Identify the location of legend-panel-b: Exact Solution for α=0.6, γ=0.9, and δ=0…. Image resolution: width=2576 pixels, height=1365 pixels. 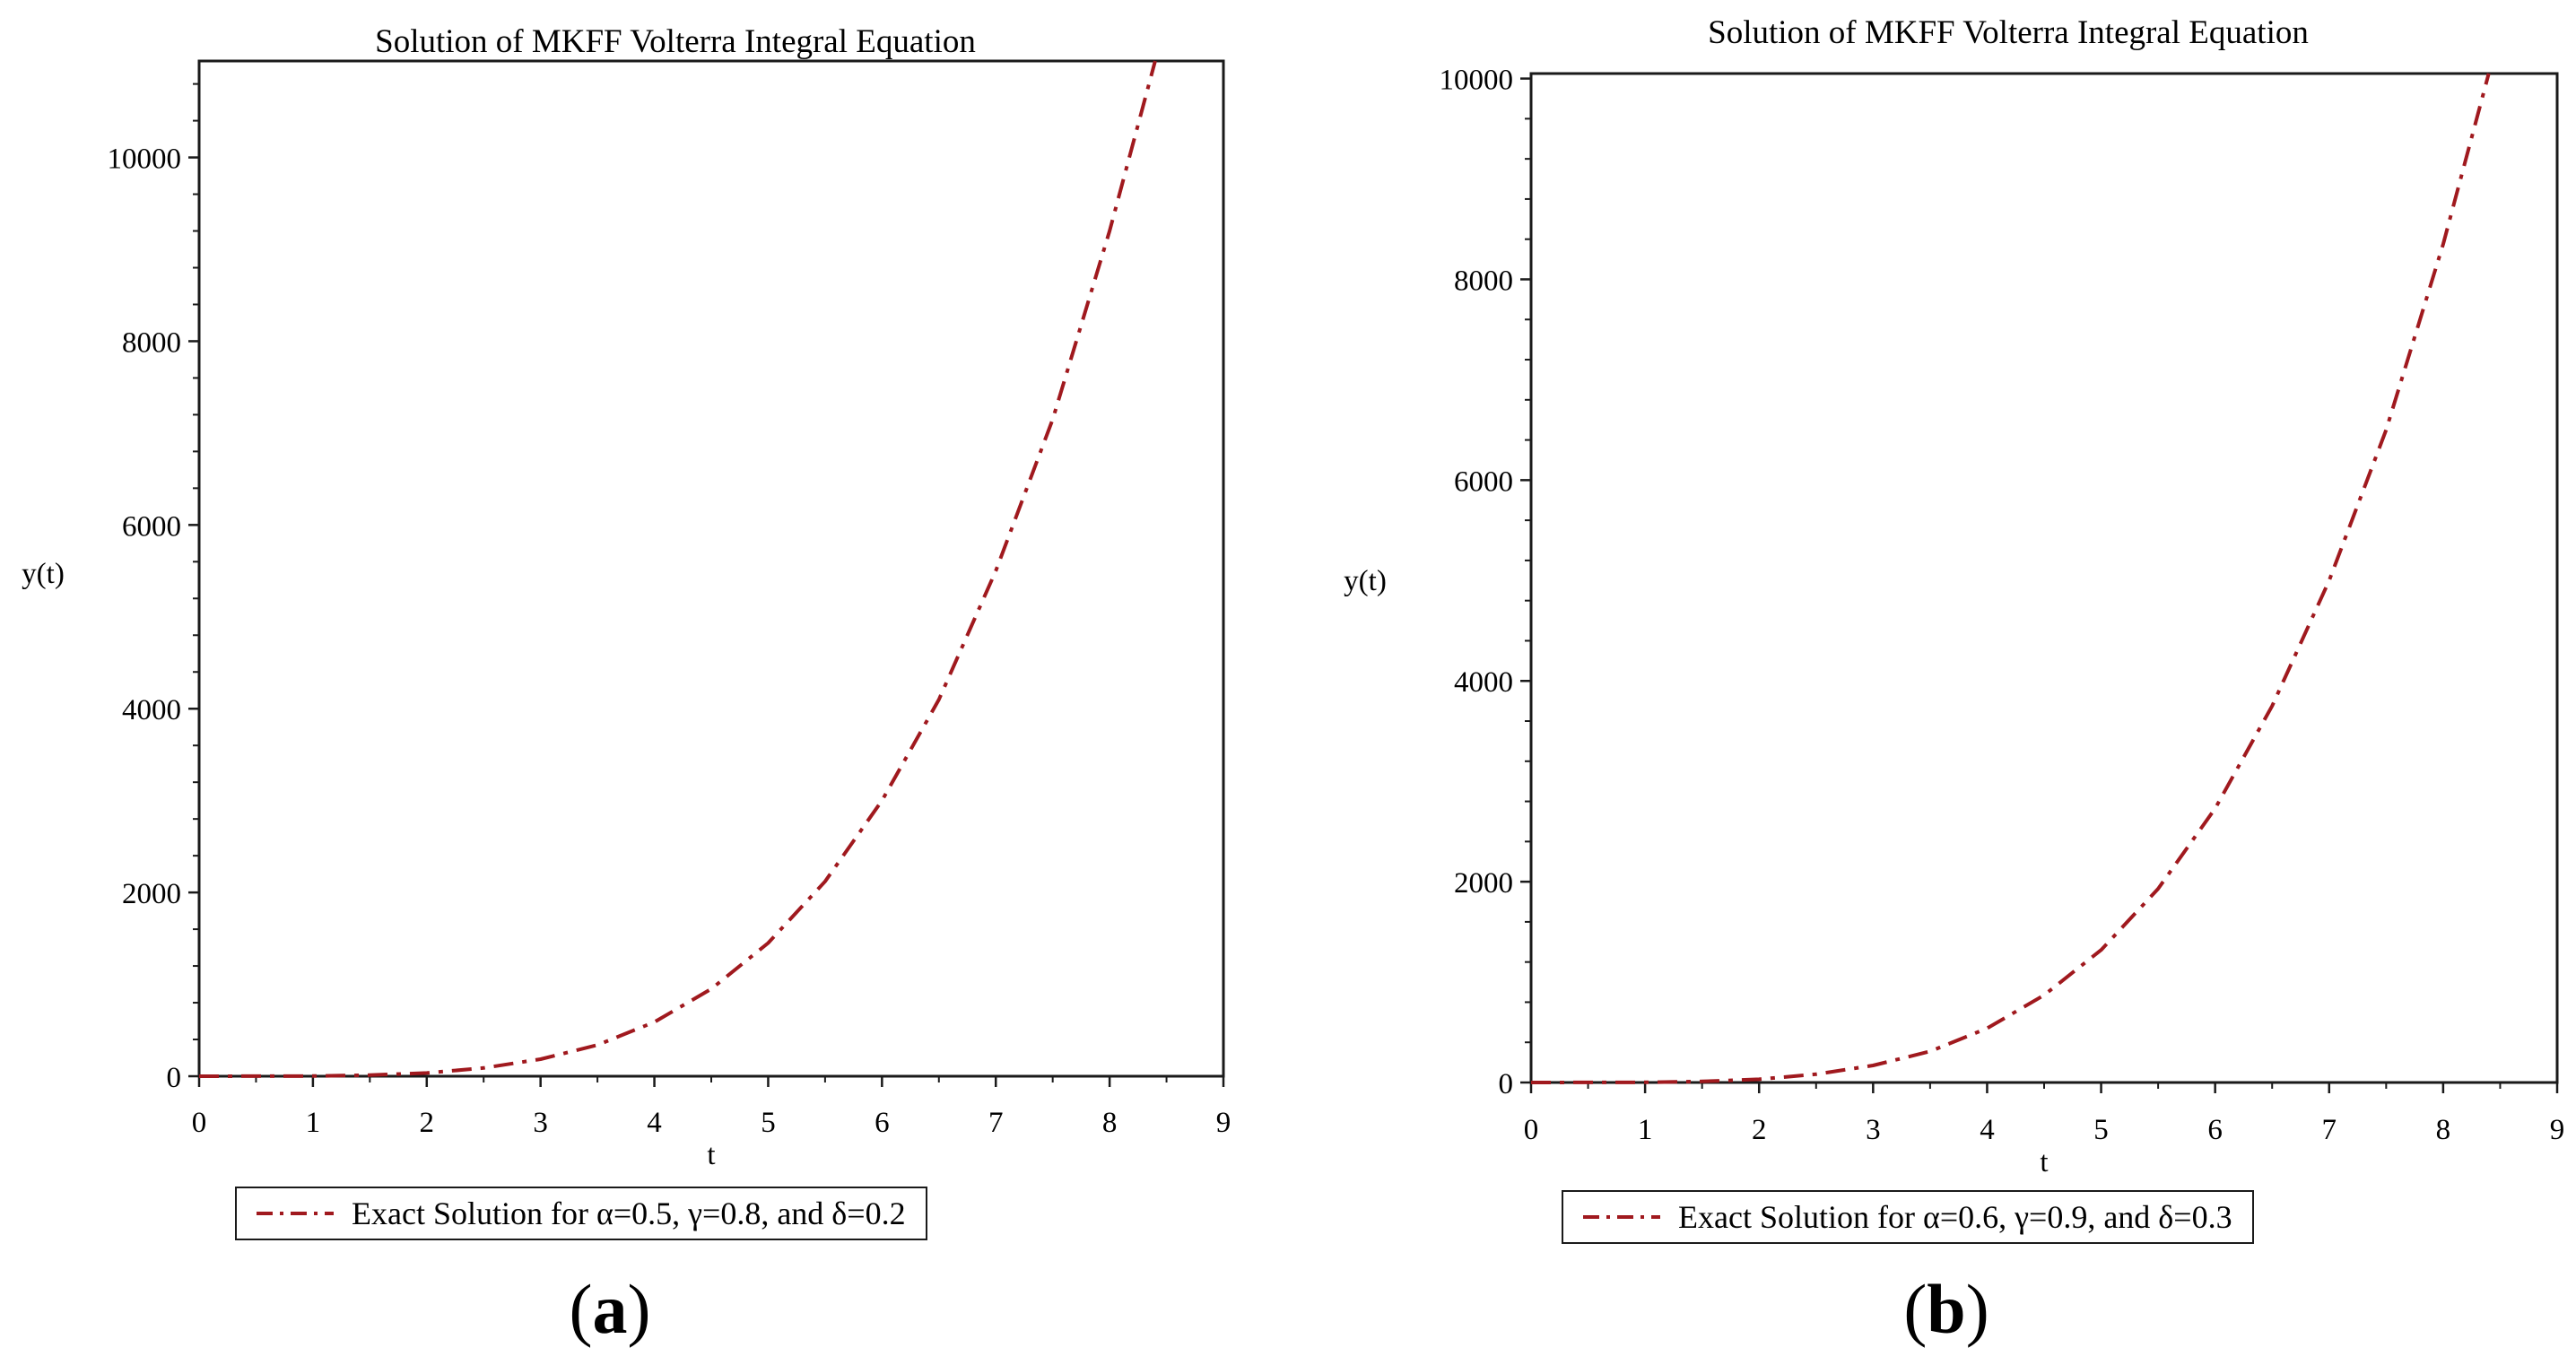
(1908, 1217).